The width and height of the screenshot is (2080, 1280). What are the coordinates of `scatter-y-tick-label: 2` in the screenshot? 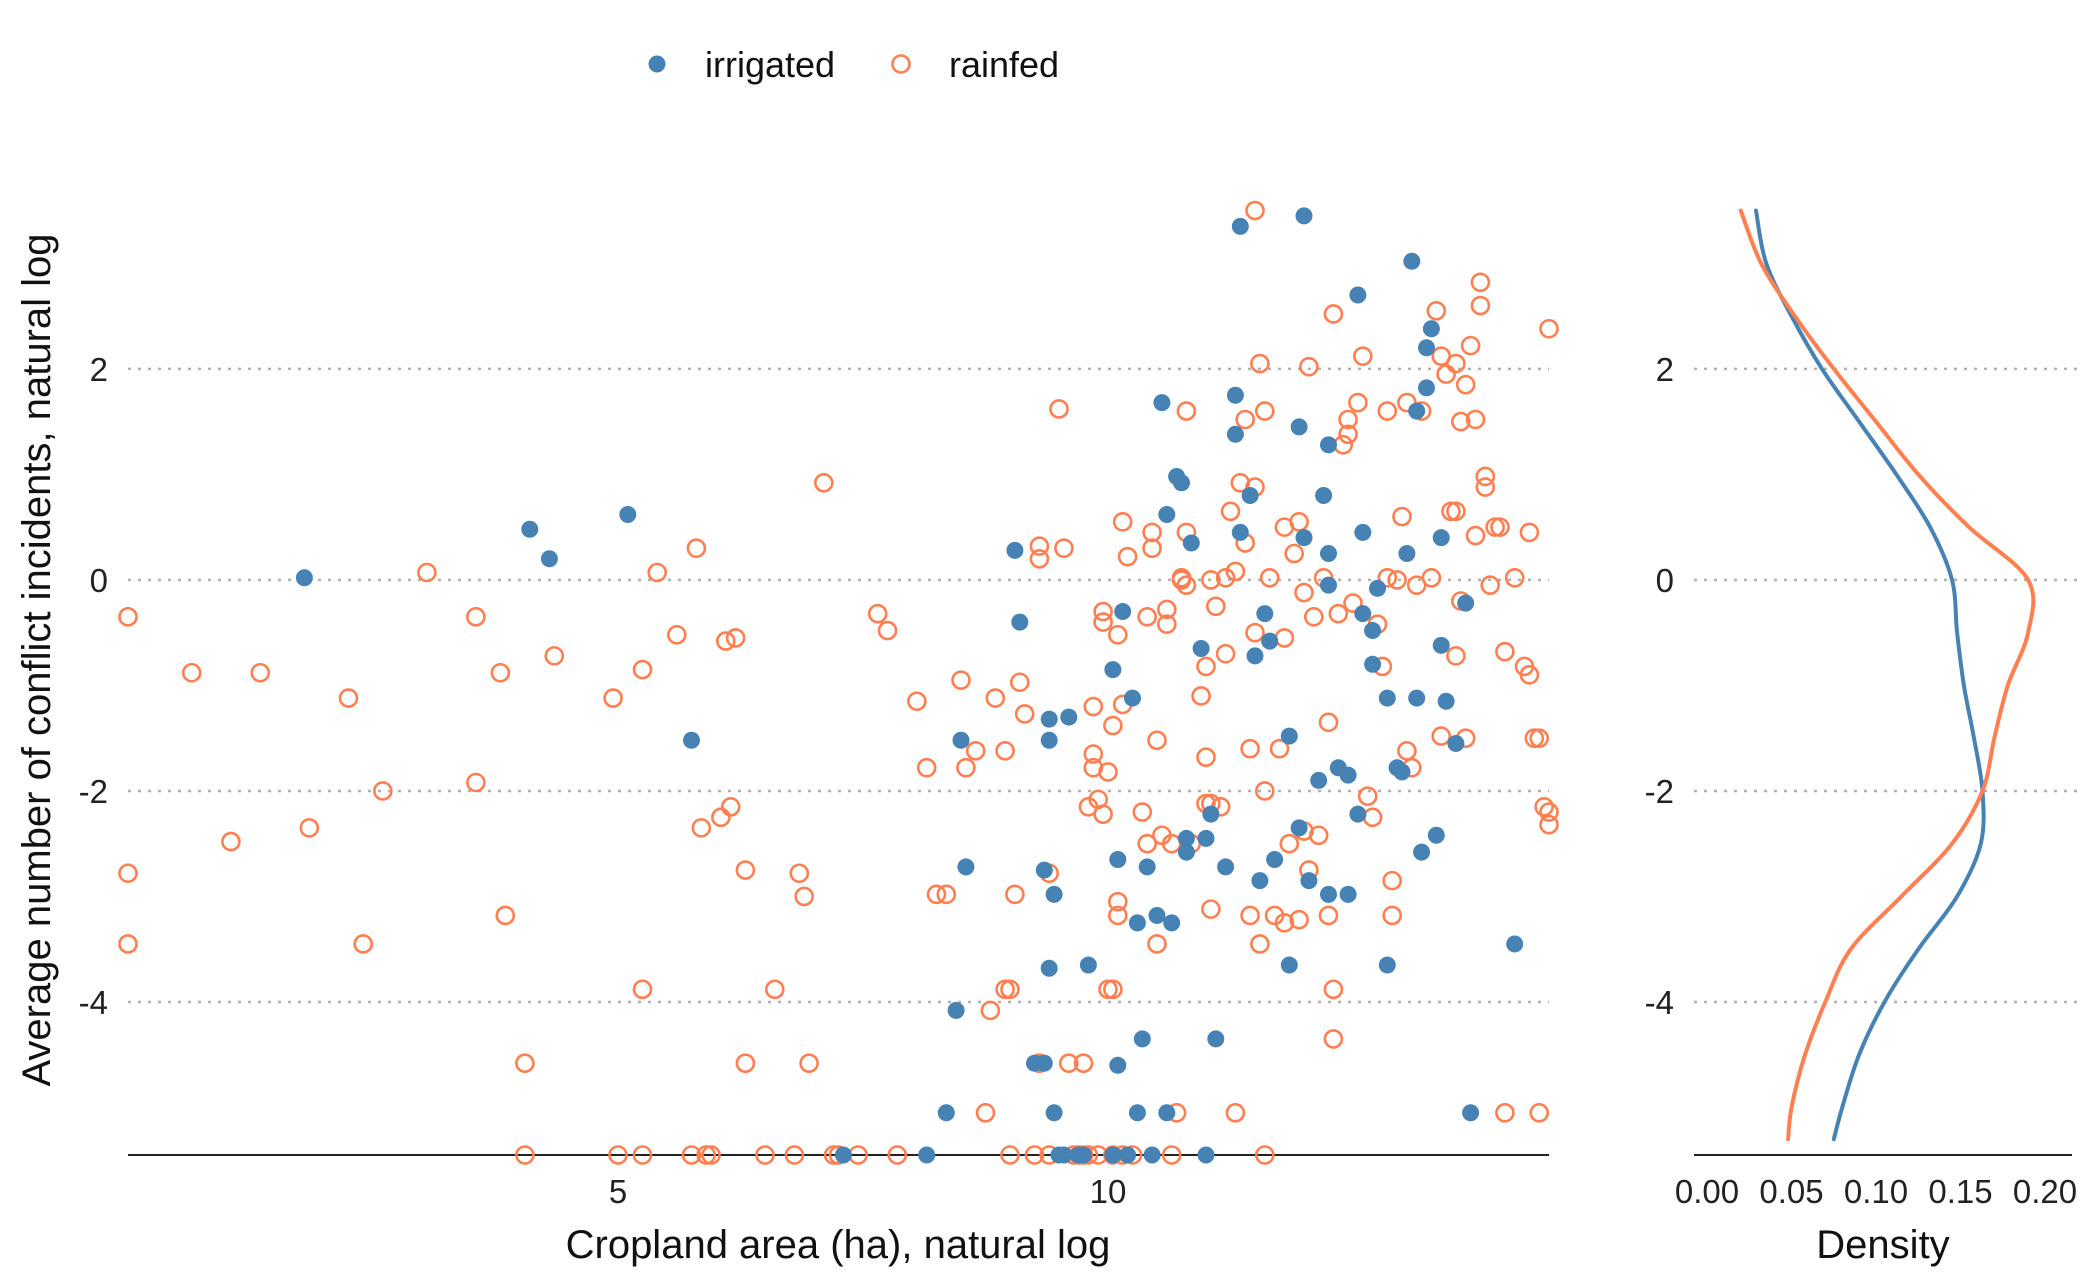 It's located at (99, 369).